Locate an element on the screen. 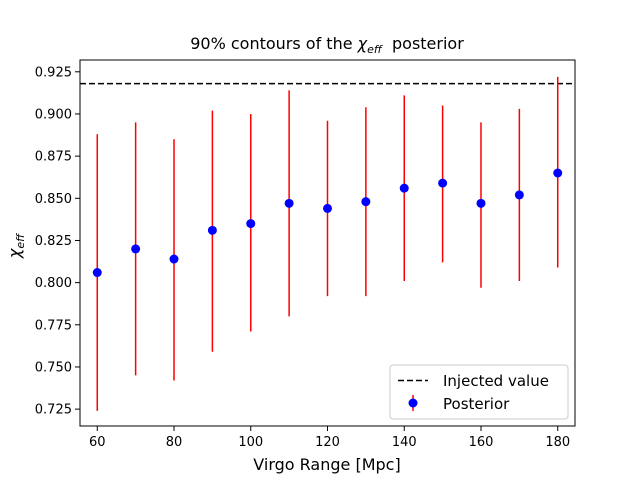  chart-title: 90% contours of the χeff posterior is located at coordinates (327, 45).